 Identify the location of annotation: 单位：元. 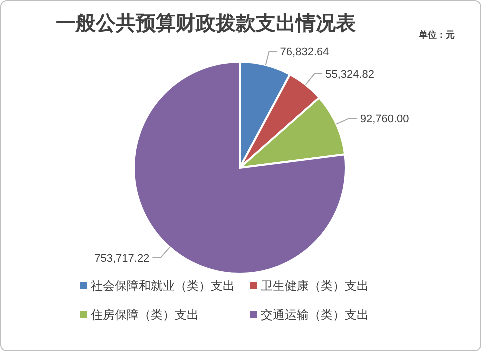
(437, 36).